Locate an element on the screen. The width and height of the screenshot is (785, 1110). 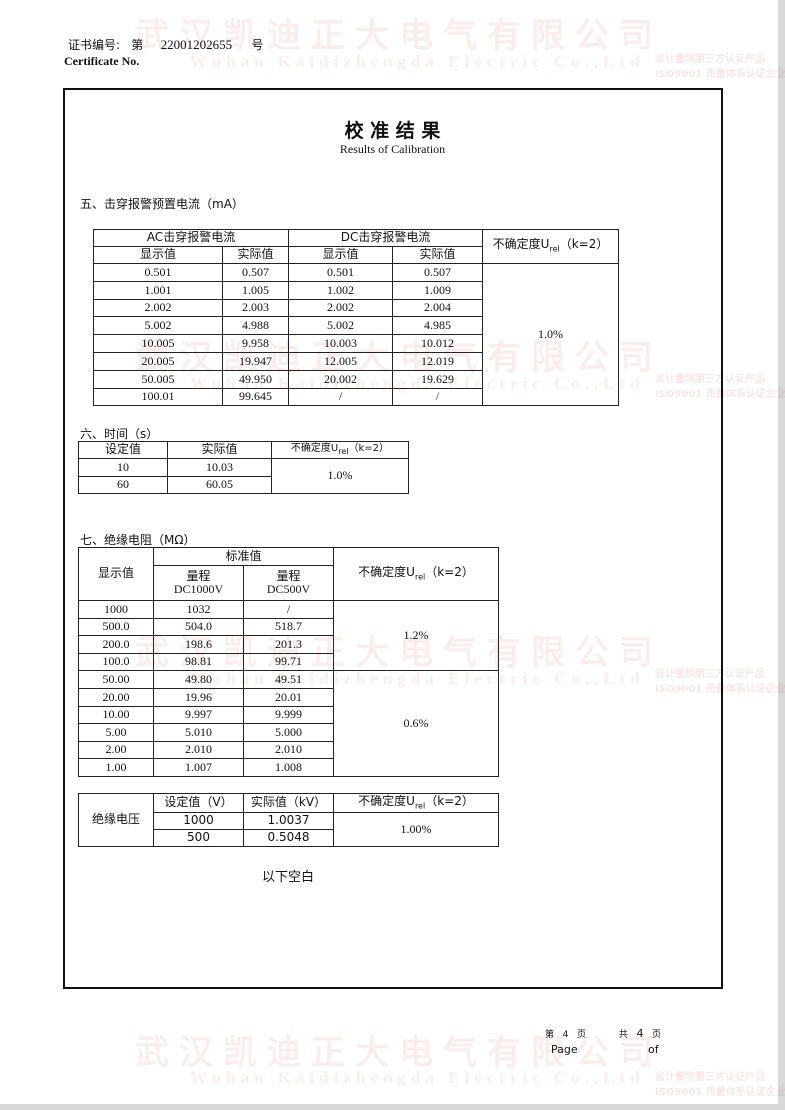
col-standard: 标准值 is located at coordinates (243, 556).